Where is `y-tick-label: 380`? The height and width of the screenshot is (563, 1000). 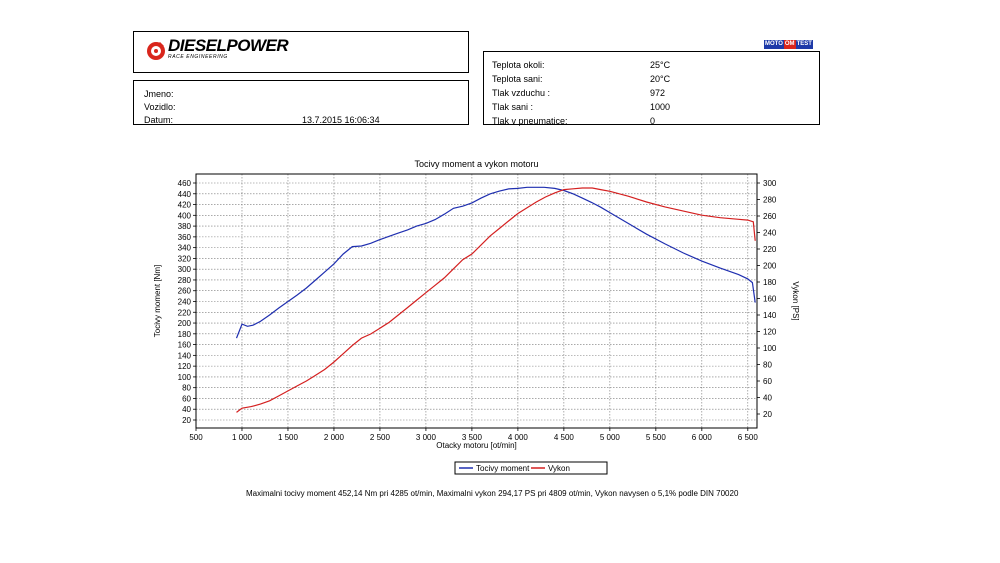 y-tick-label: 380 is located at coordinates (185, 226).